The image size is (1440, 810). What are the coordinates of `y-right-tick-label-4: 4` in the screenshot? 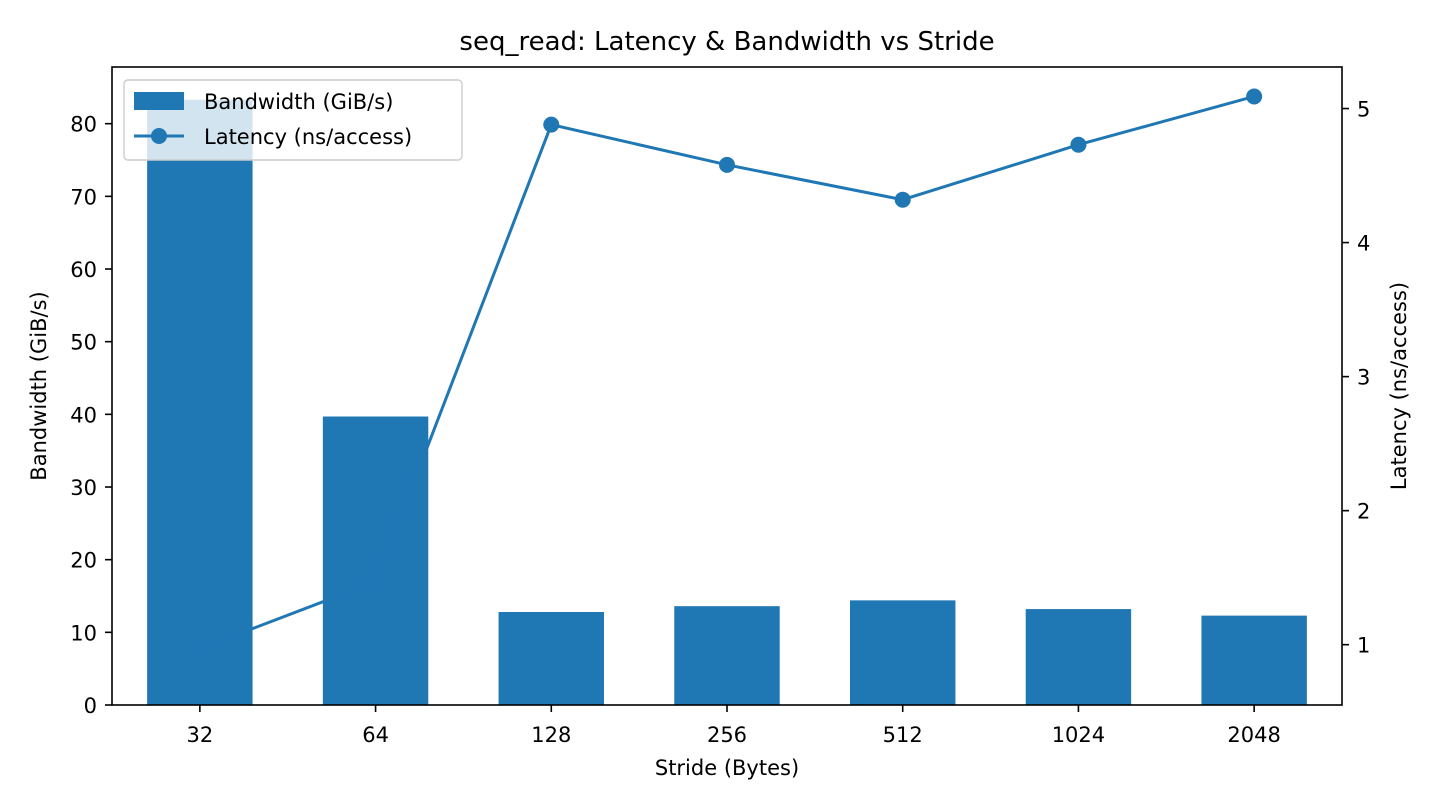 It's located at (1363, 244).